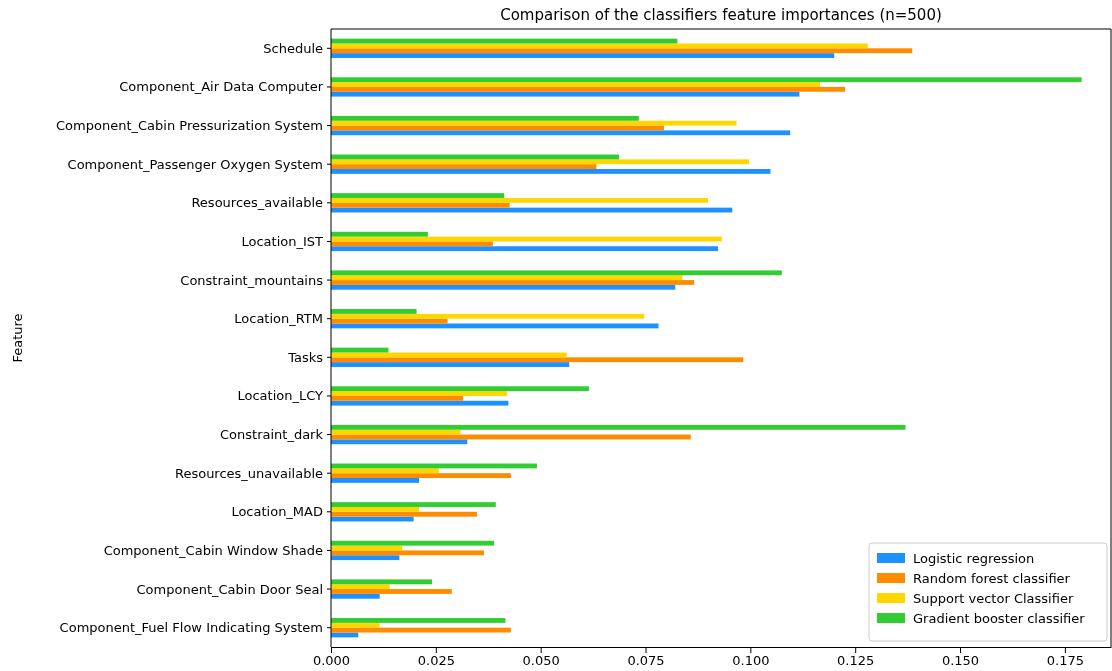  Describe the element at coordinates (999, 618) in the screenshot. I see `legend-label: Gradient booster classifier` at that location.